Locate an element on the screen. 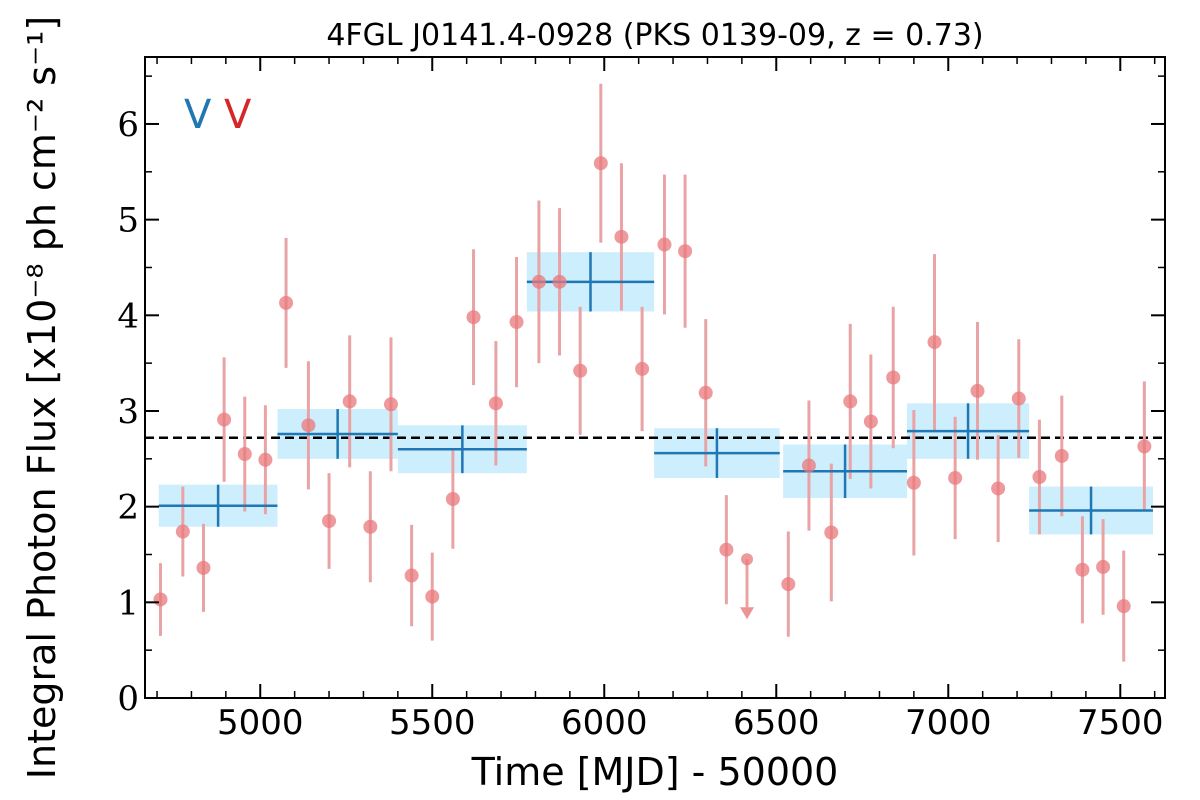 This screenshot has width=1200, height=800. x-axis-label: Time [MJD] - 50000 is located at coordinates (655, 772).